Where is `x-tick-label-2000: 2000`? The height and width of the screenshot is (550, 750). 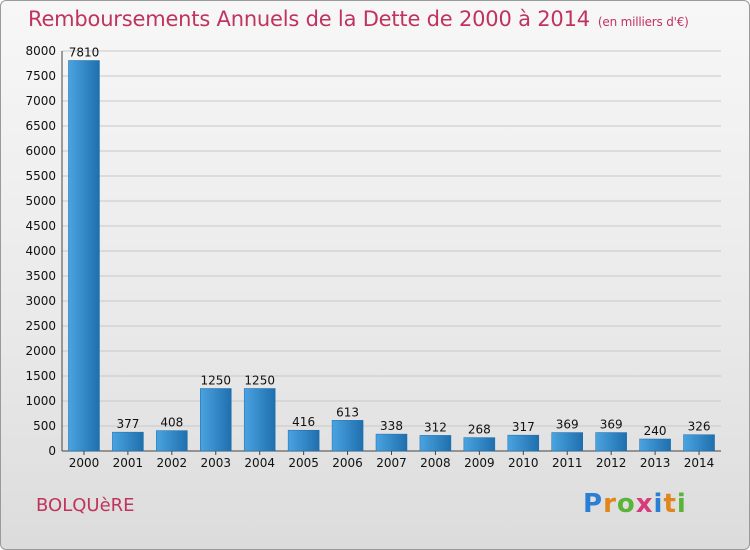 x-tick-label-2000: 2000 is located at coordinates (84, 463).